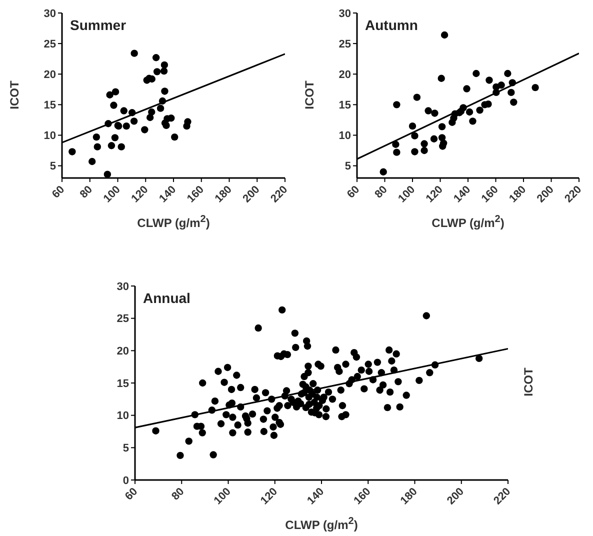 The width and height of the screenshot is (593, 536). Describe the element at coordinates (166, 298) in the screenshot. I see `chart-title: Annual` at that location.